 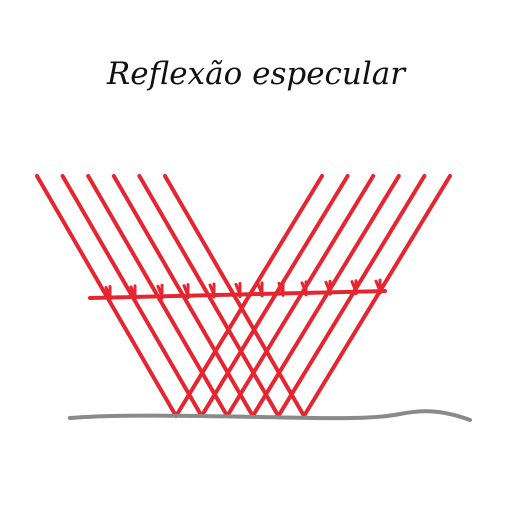 I want to click on wavefront, so click(x=237, y=290).